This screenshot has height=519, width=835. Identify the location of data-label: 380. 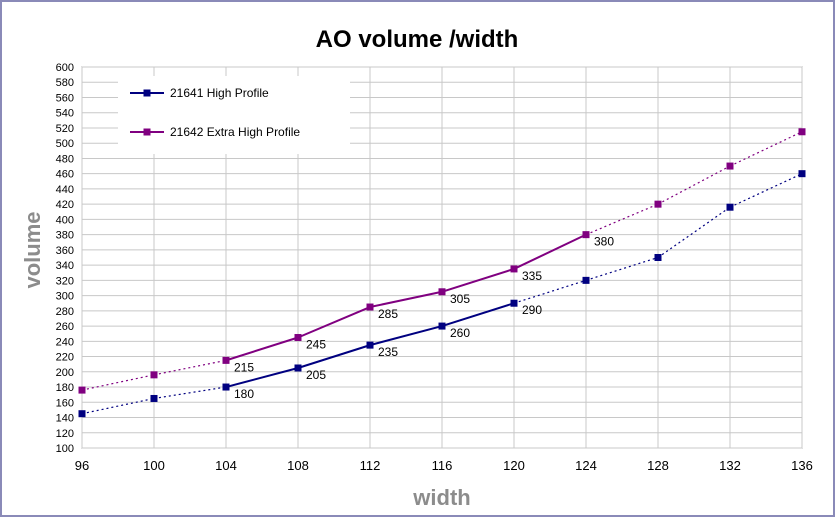
(604, 242).